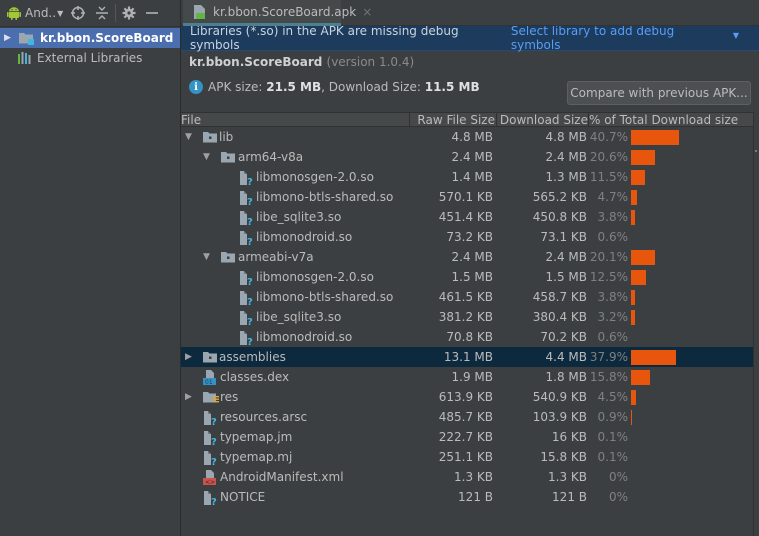 Image resolution: width=759 pixels, height=536 pixels. What do you see at coordinates (467, 477) in the screenshot?
I see `table-row: <> AndroidManifest.xml 1.3 KB 1.3 KB 0%` at bounding box center [467, 477].